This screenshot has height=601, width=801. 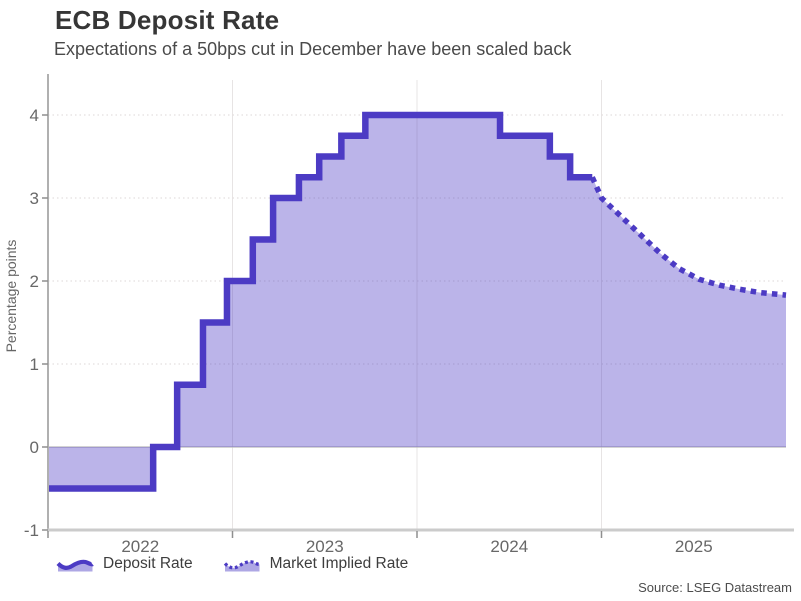 I want to click on source-credit: Source: LSEG Datastream, so click(x=715, y=587).